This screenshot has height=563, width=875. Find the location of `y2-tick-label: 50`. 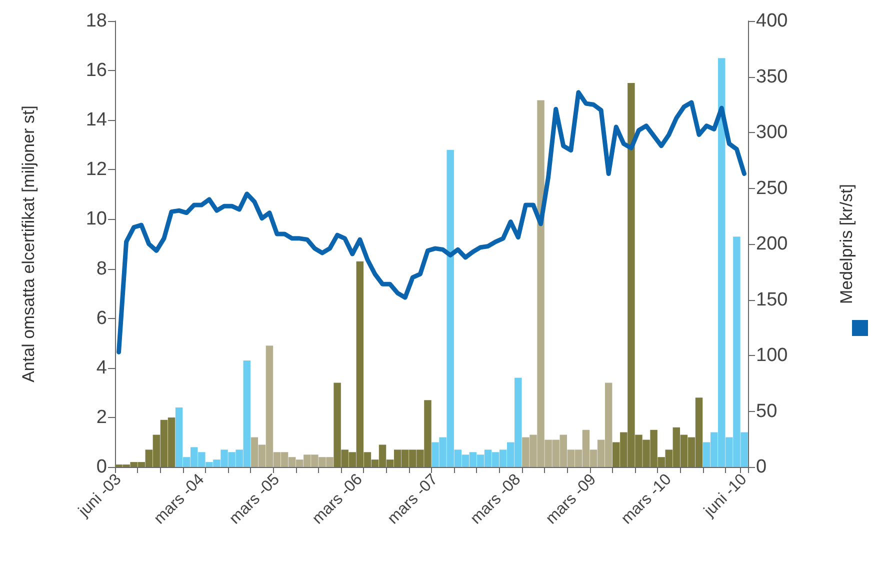

y2-tick-label: 50 is located at coordinates (767, 411).